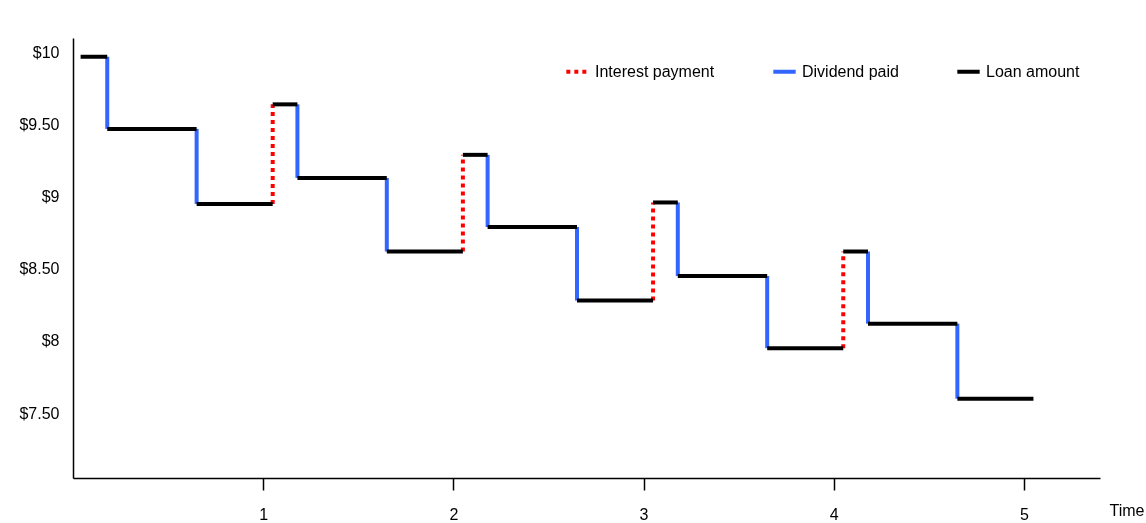 The width and height of the screenshot is (1146, 523). What do you see at coordinates (39, 269) in the screenshot?
I see `y-tick-label: $8.50` at bounding box center [39, 269].